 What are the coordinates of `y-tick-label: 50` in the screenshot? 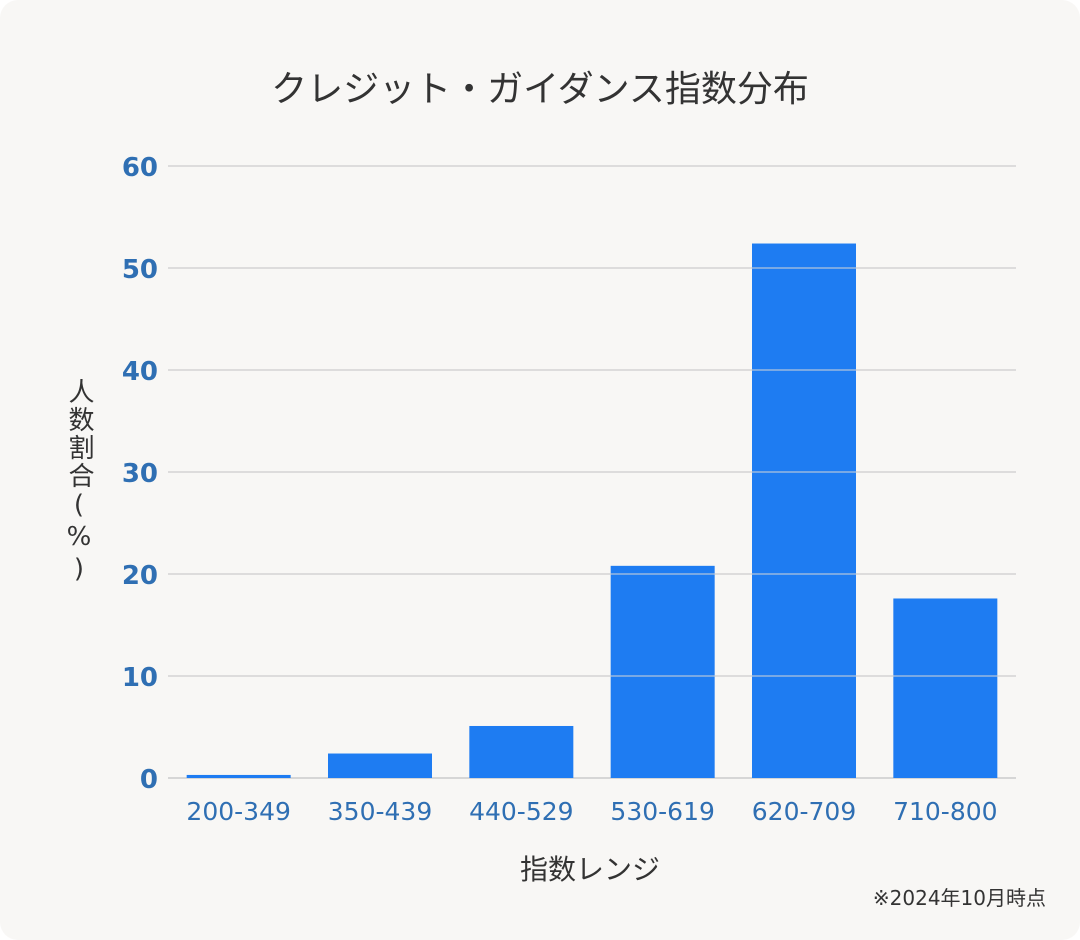 It's located at (140, 270).